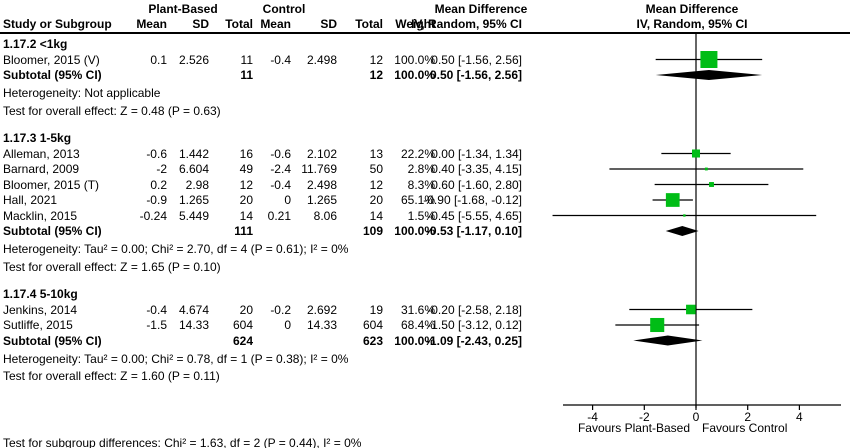  Describe the element at coordinates (417, 309) in the screenshot. I see `weight-value: 31.6%` at that location.